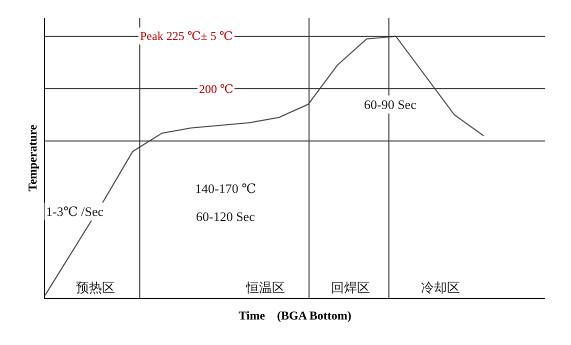 This screenshot has height=345, width=571. I want to click on y-axis-title: Temperature, so click(32, 158).